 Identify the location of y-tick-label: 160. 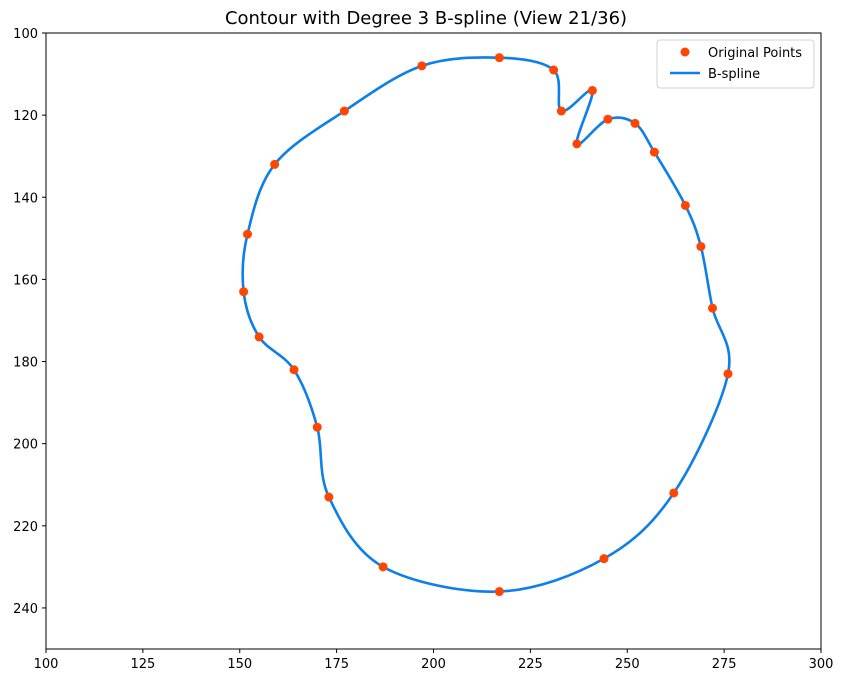
(25, 280).